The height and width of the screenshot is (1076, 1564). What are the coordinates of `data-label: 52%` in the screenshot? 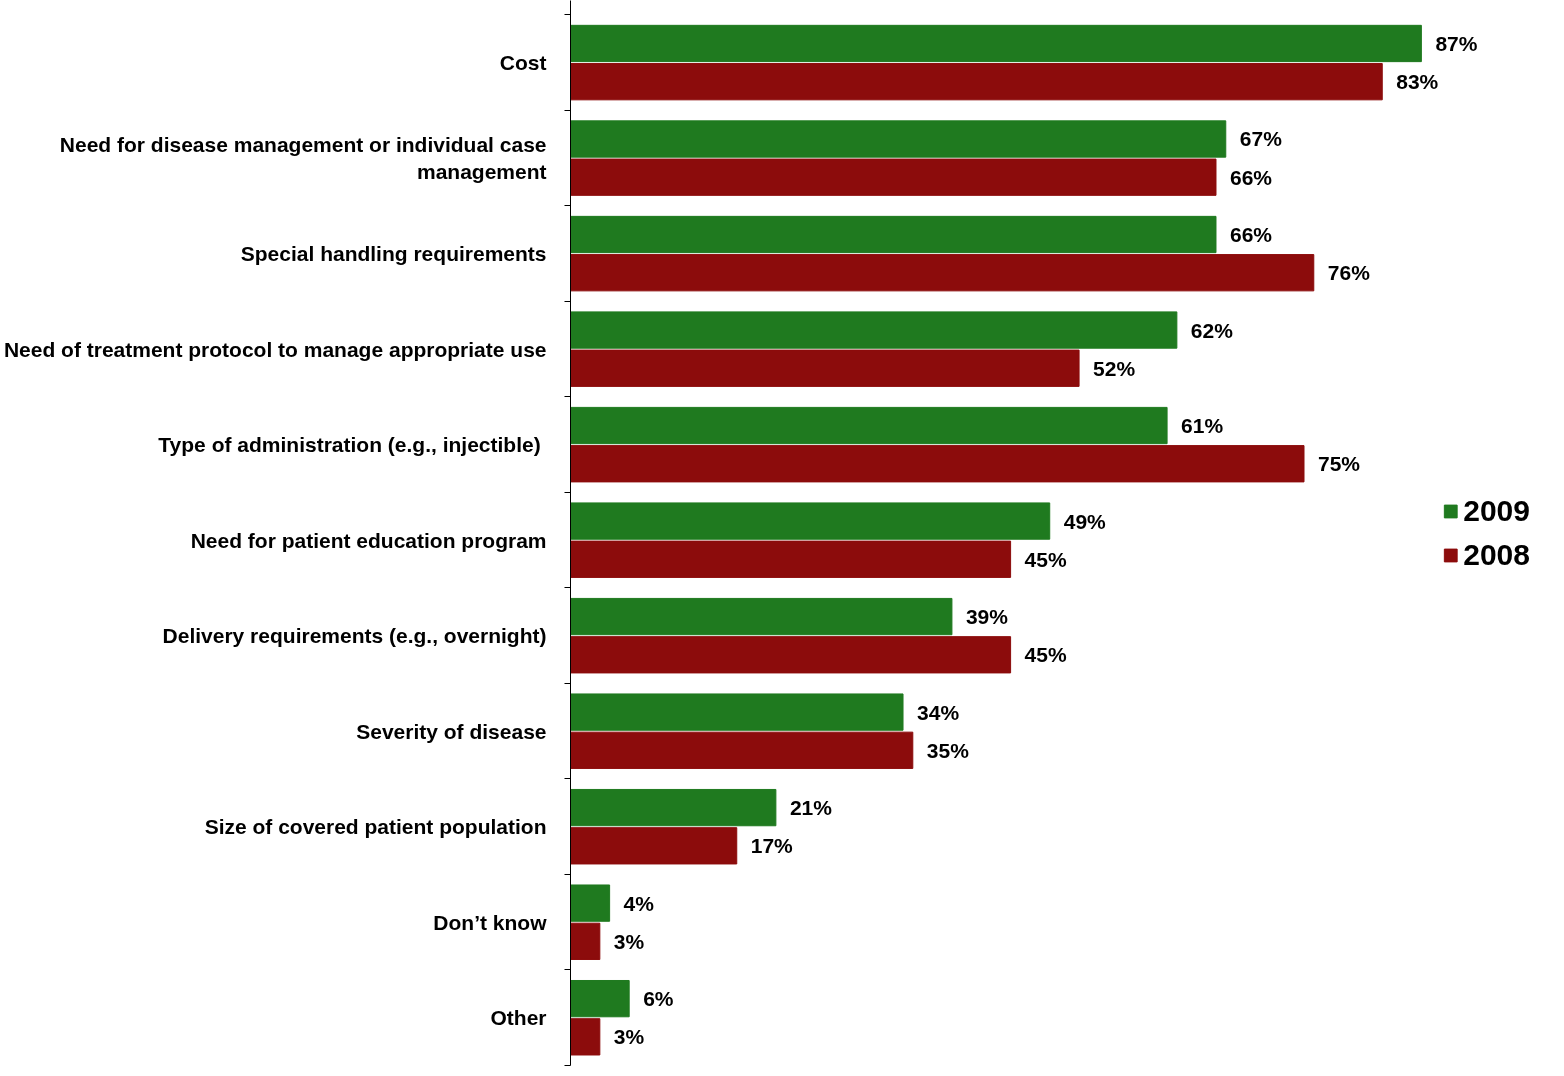 It's located at (1114, 368).